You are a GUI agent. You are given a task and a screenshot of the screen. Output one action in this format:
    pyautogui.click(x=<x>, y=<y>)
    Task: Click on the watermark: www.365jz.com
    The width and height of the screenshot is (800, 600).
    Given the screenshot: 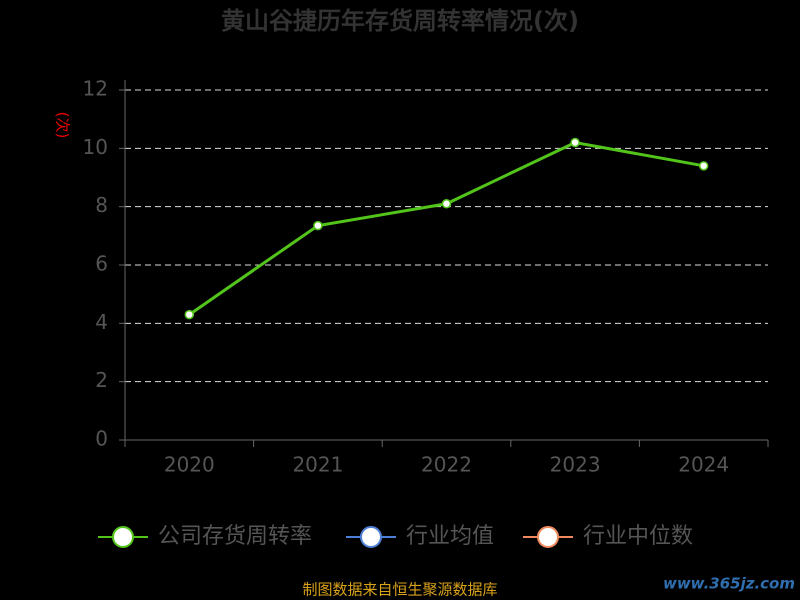 What is the action you would take?
    pyautogui.click(x=729, y=584)
    